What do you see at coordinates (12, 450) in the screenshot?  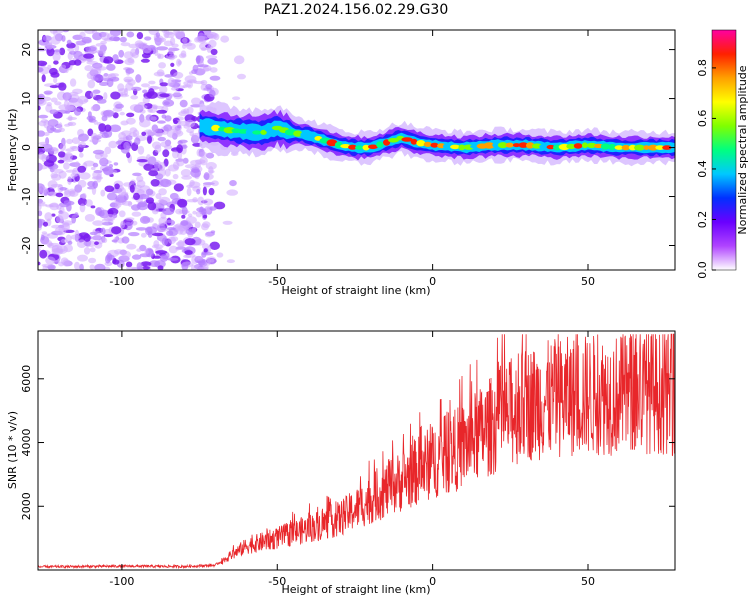 I see `snr-y-label: SNR (10 * v/v)` at bounding box center [12, 450].